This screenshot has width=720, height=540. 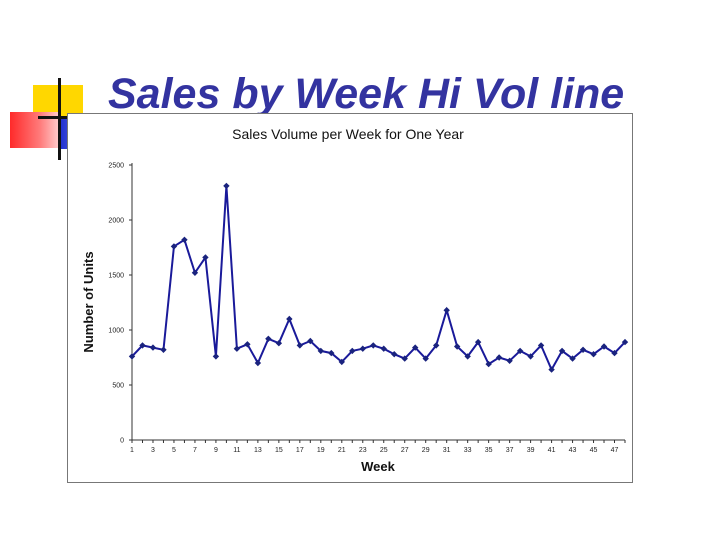 I want to click on x-tick-label: 7, so click(x=195, y=450).